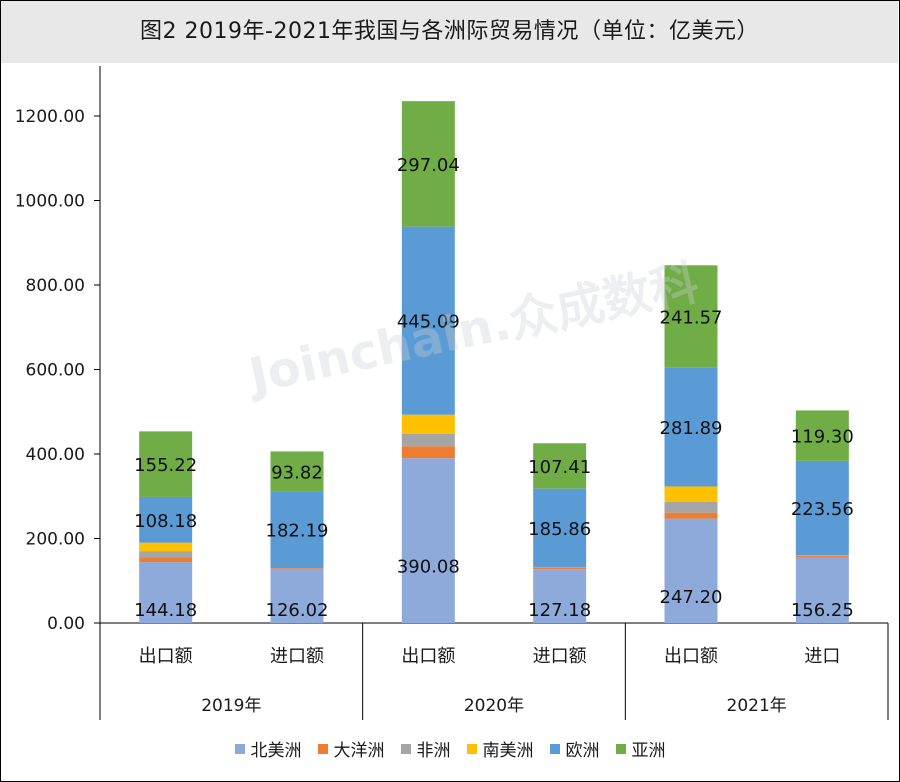  Describe the element at coordinates (822, 656) in the screenshot. I see `x-category-label: 进口` at that location.